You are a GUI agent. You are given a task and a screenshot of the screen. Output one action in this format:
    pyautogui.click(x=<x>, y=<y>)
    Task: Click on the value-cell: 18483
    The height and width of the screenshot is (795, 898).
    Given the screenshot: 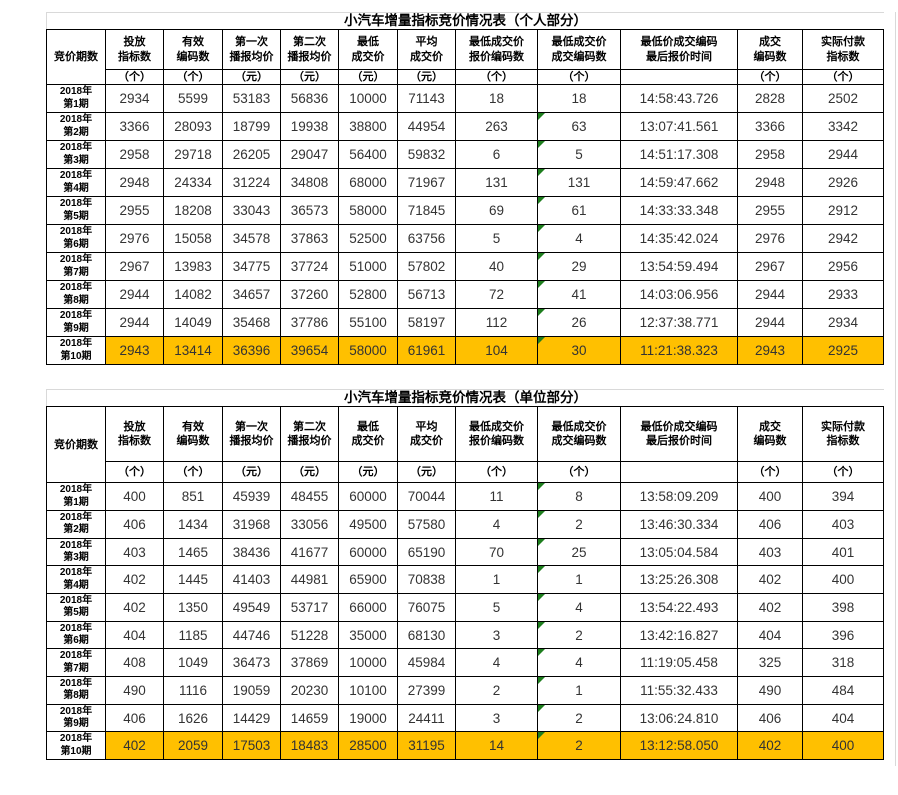 What is the action you would take?
    pyautogui.click(x=309, y=746)
    